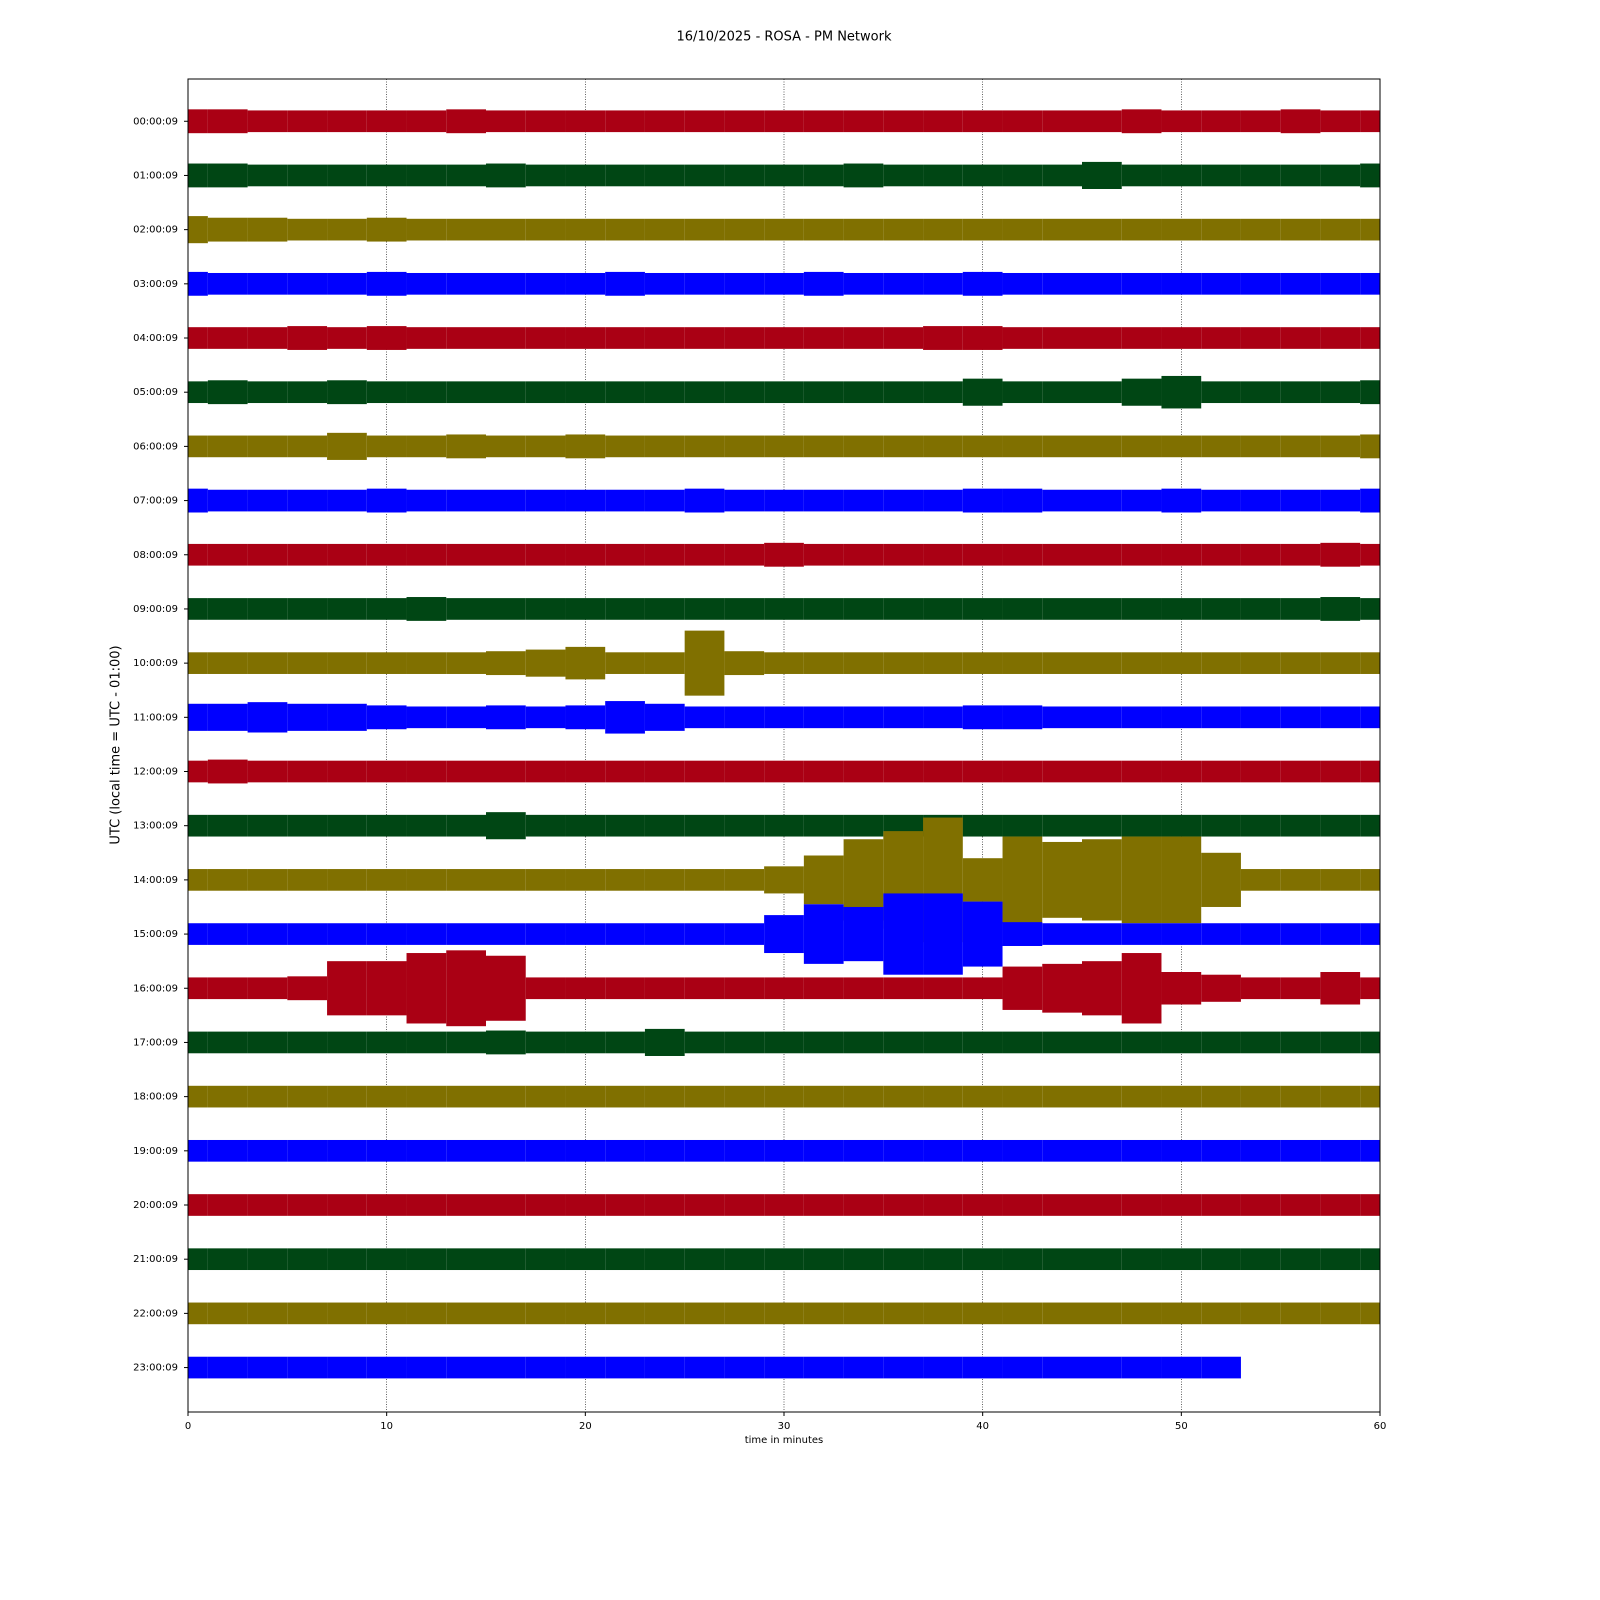 The width and height of the screenshot is (1600, 1600). I want to click on x-tick-label: 40, so click(982, 1426).